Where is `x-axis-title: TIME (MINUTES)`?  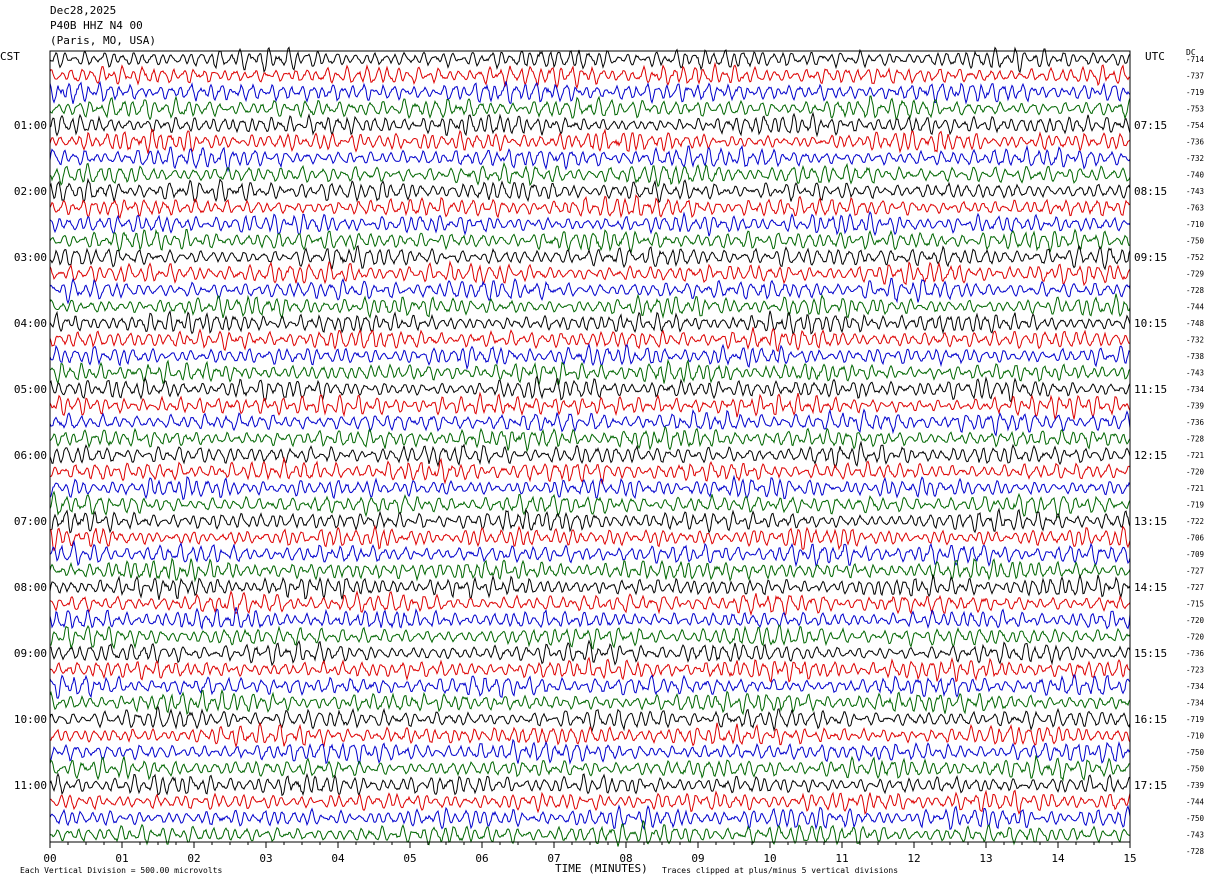
x-axis-title: TIME (MINUTES) is located at coordinates (601, 868).